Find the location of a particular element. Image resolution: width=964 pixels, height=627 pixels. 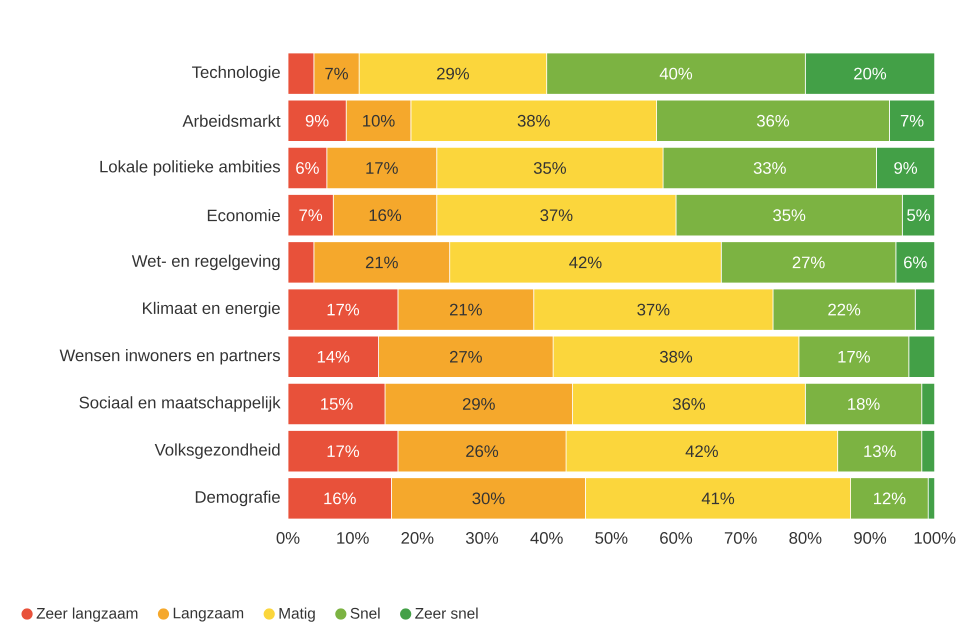

y-tick-label: Klimaat en energie is located at coordinates (211, 310).